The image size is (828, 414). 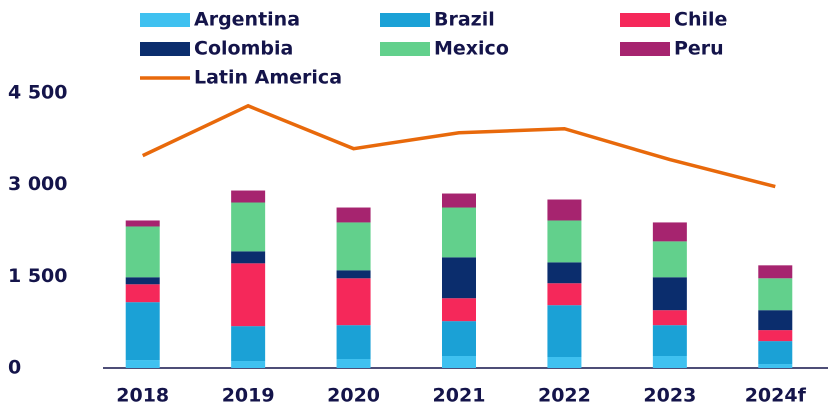 I want to click on x-tick-label: 2024f, so click(x=776, y=396).